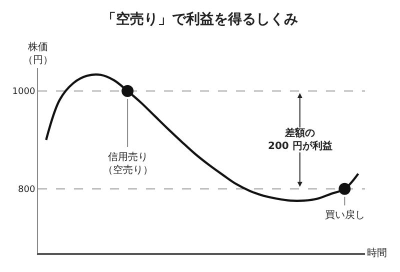  I want to click on x-axis-title: 時間, so click(377, 253).